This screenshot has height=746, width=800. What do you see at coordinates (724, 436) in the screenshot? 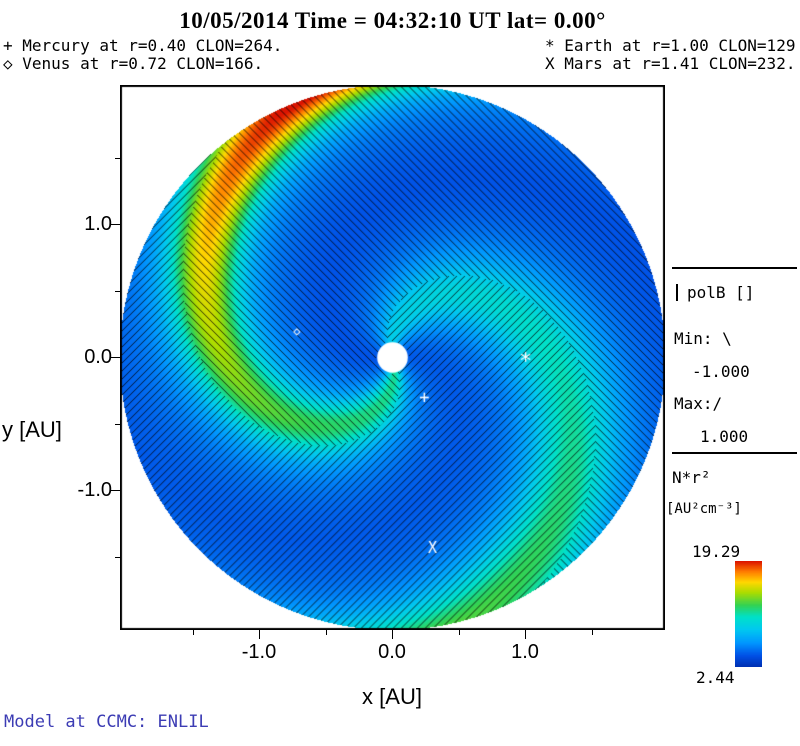
I see `polb-max-value: 1.000` at bounding box center [724, 436].